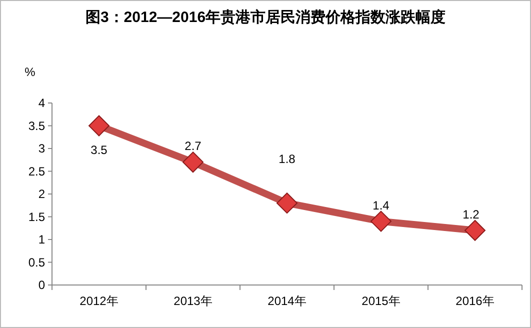 The image size is (531, 328). I want to click on x-tick-label: 2013年, so click(193, 301).